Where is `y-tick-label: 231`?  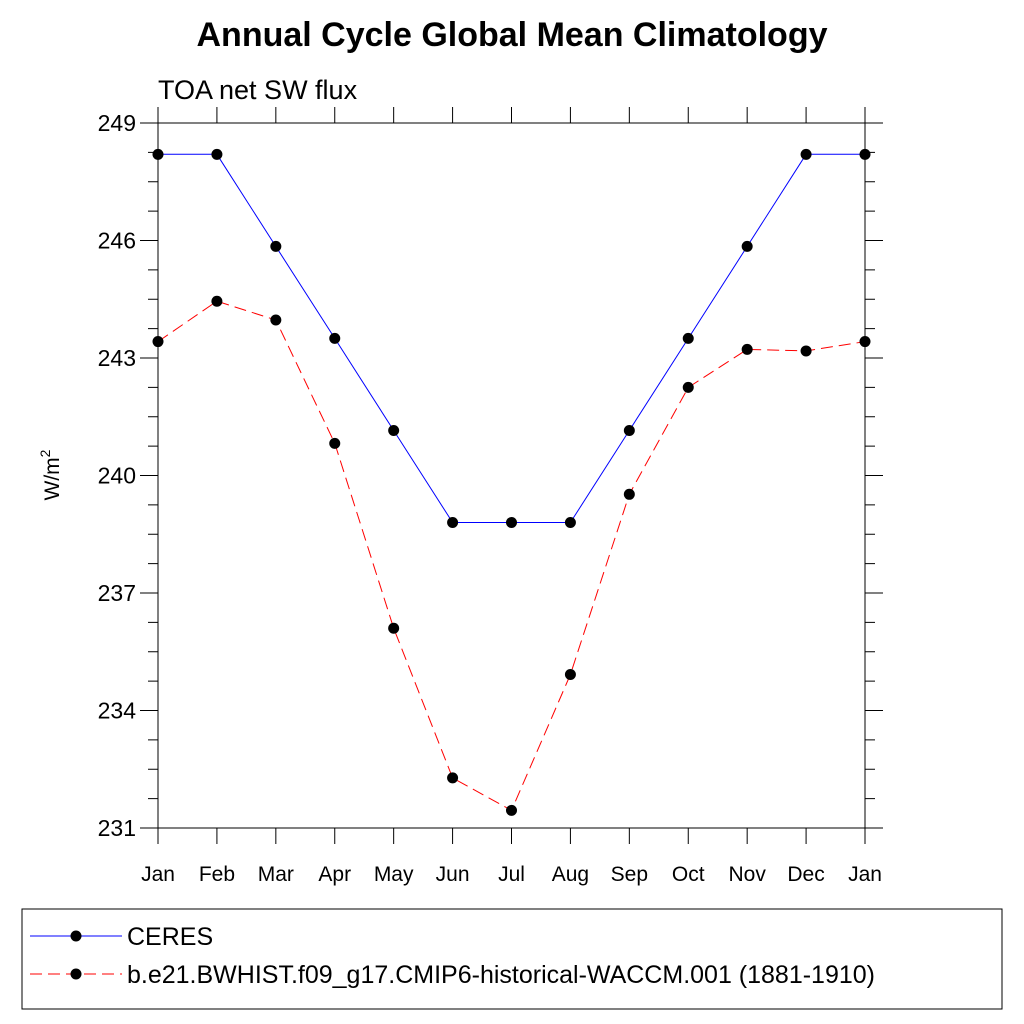
y-tick-label: 231 is located at coordinates (117, 828).